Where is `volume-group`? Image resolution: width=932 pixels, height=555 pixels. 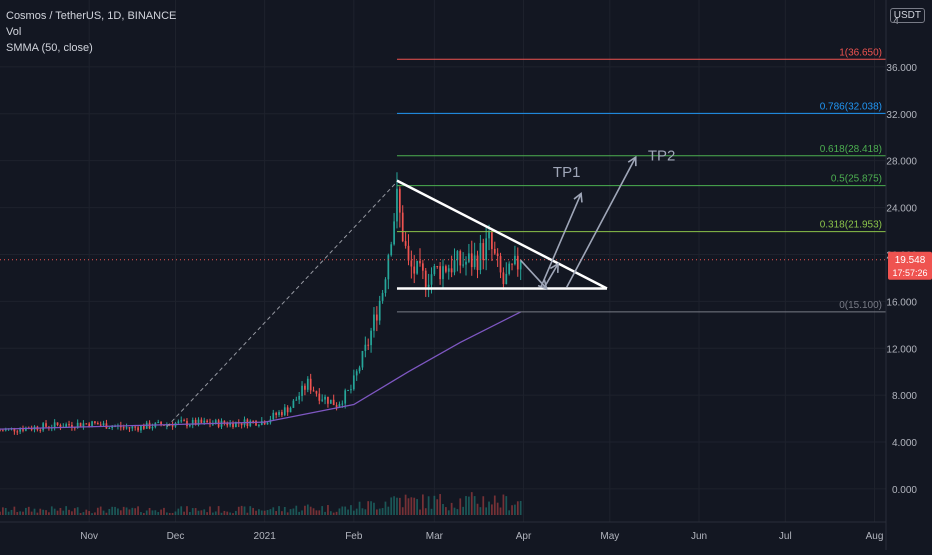 volume-group is located at coordinates (261, 503).